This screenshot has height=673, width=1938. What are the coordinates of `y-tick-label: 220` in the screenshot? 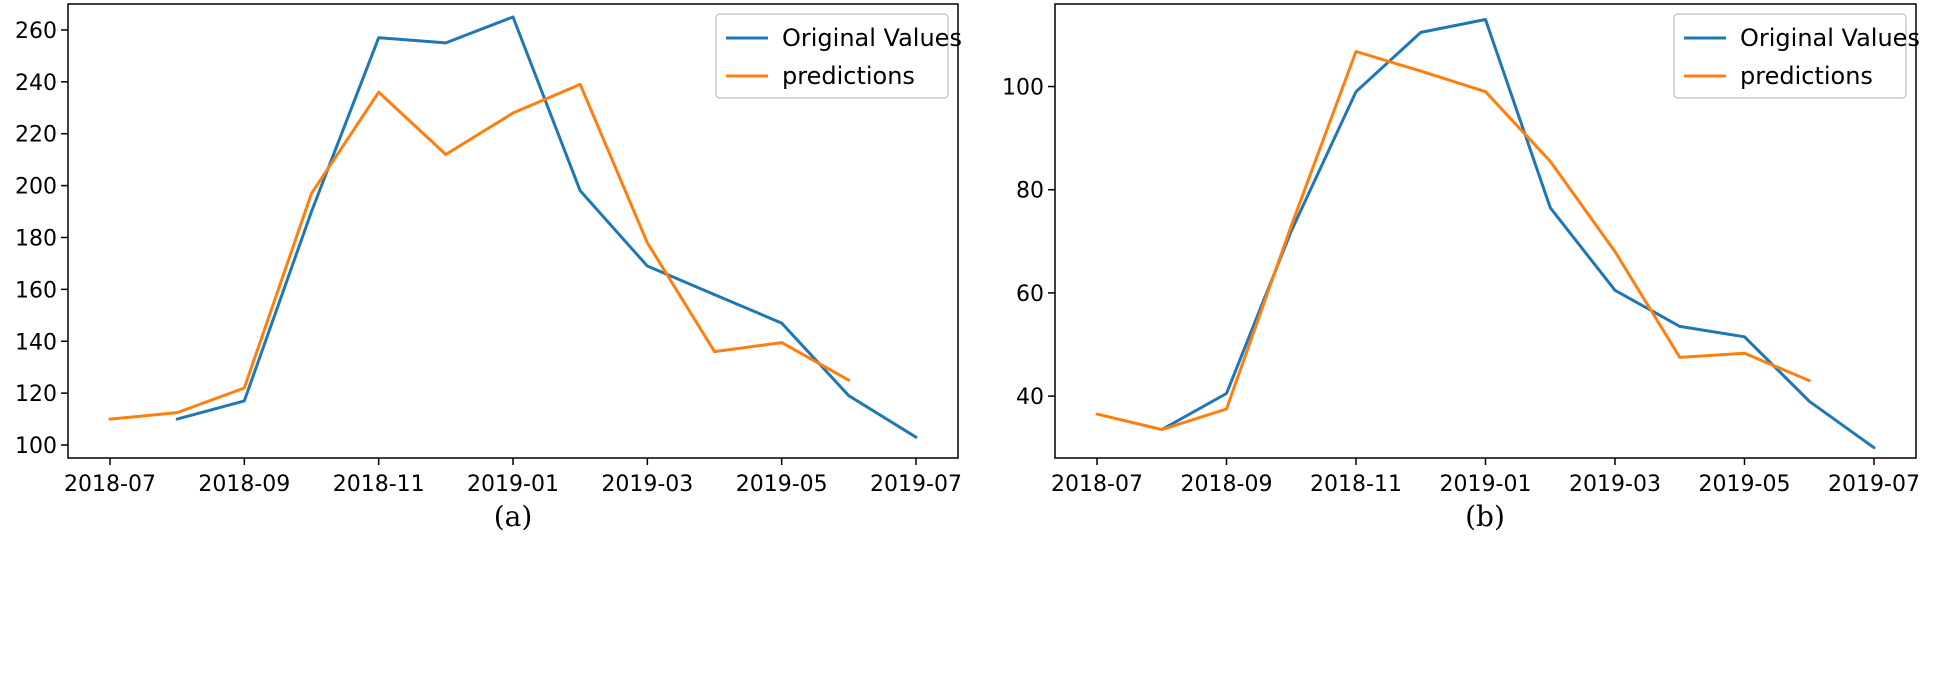 It's located at (36, 135).